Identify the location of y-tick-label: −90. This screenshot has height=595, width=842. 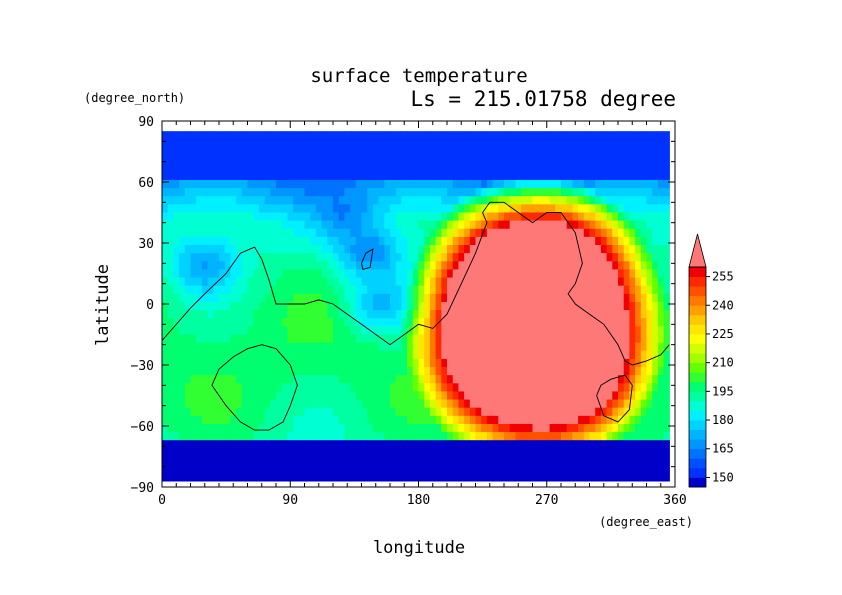
(142, 488).